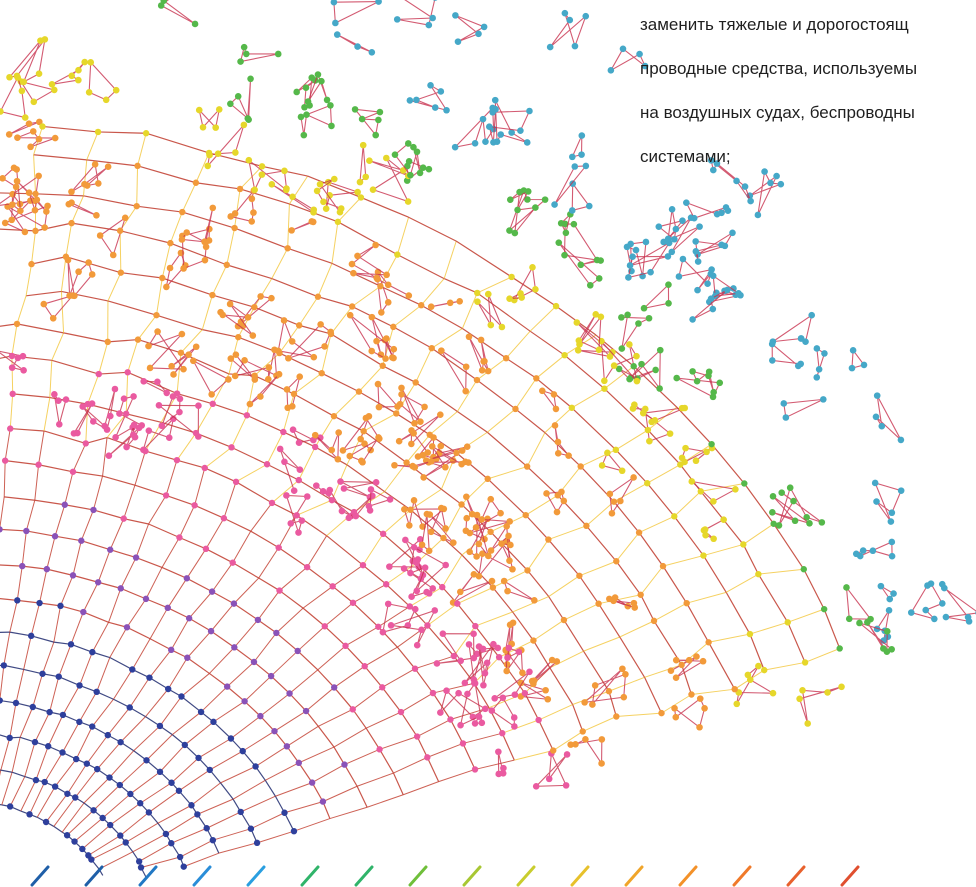 This screenshot has height=887, width=976. I want to click on dash-mark, so click(256, 876).